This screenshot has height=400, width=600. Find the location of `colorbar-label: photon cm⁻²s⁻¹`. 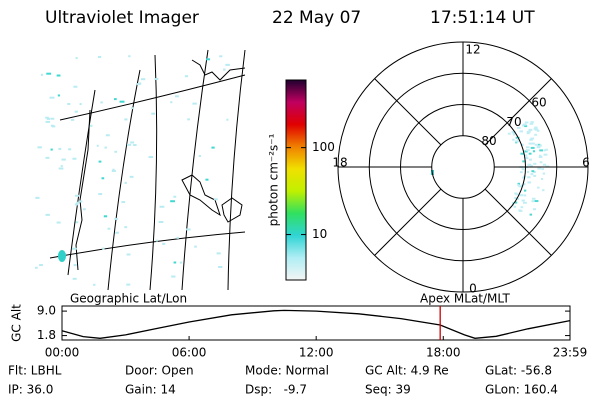

colorbar-label: photon cm⁻²s⁻¹ is located at coordinates (274, 179).